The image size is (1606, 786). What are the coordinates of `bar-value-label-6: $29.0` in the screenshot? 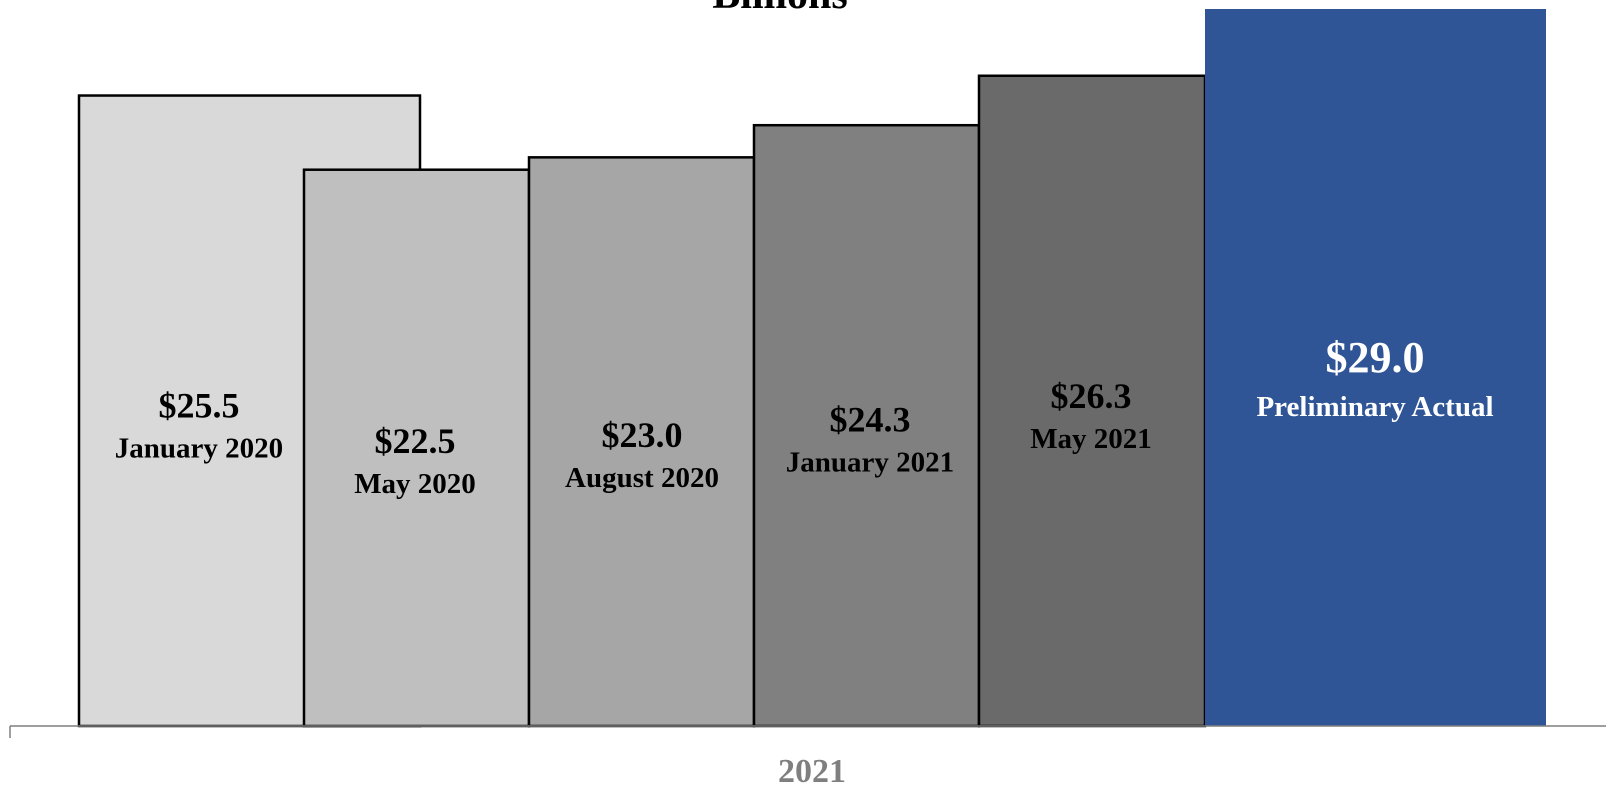 It's located at (1375, 357).